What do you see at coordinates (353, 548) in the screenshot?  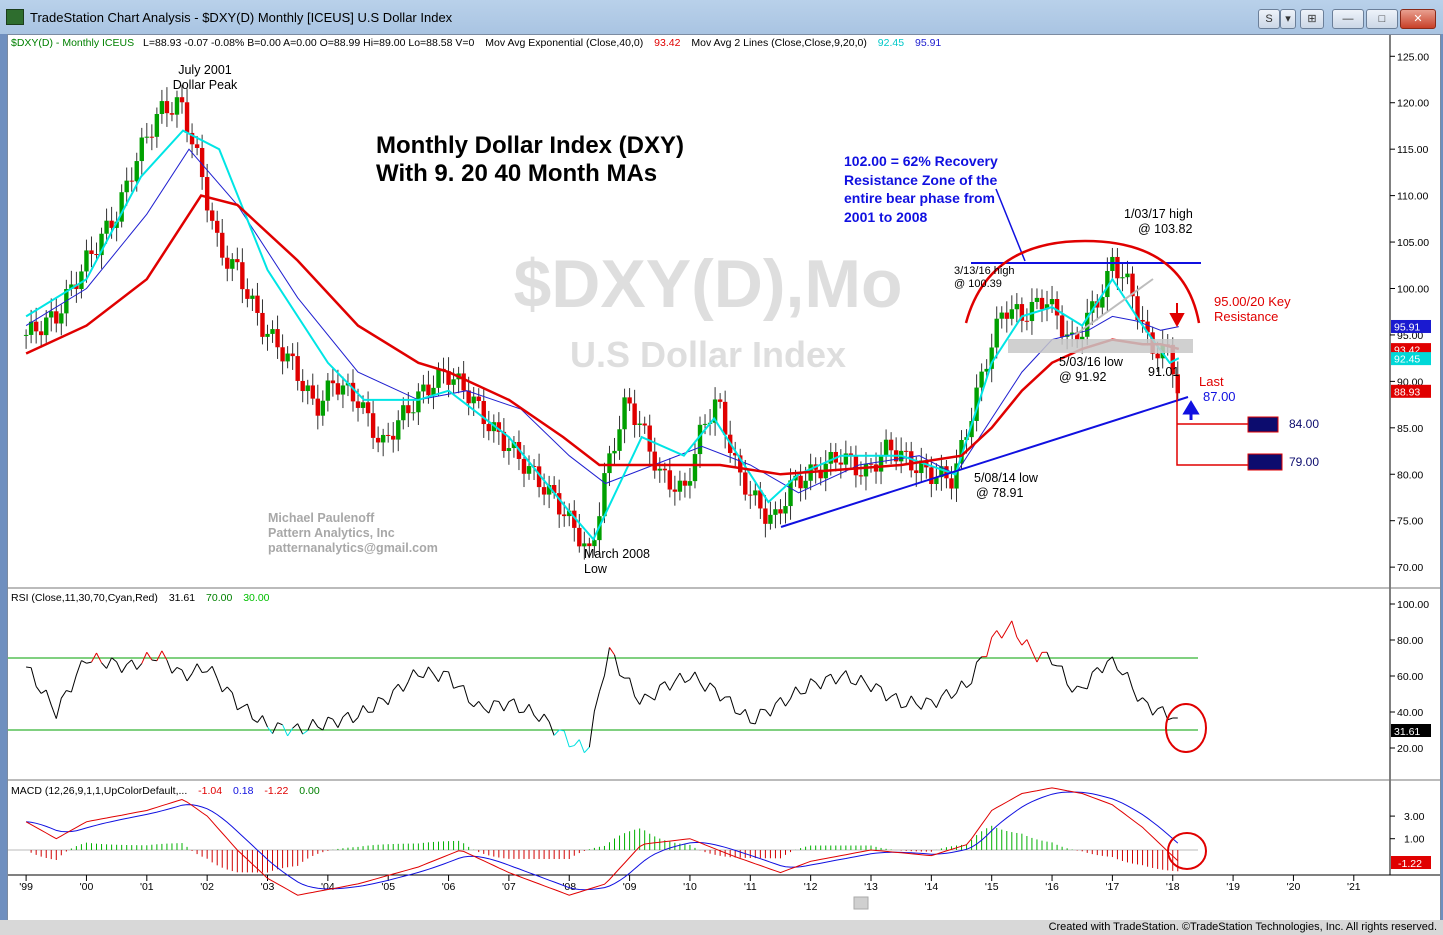 I see `author-email: patternanalytics@gmail.com` at bounding box center [353, 548].